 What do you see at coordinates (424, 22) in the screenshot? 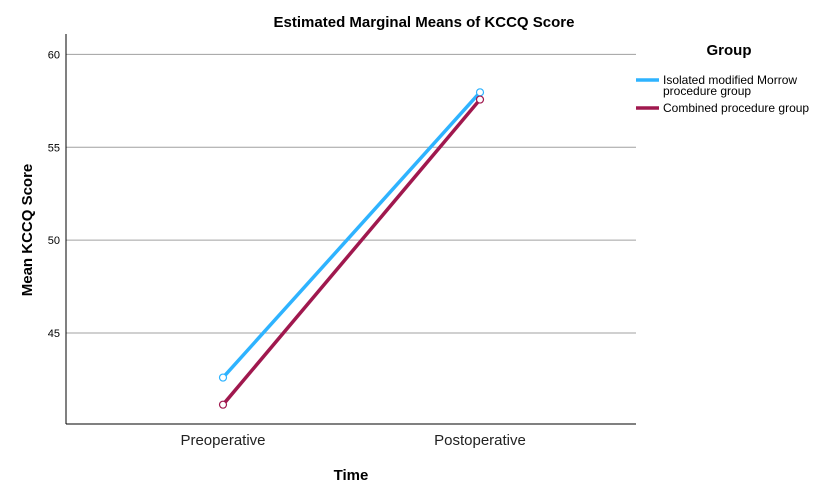
I see `chart-title: Estimated Marginal Means of KCCQ Score` at bounding box center [424, 22].